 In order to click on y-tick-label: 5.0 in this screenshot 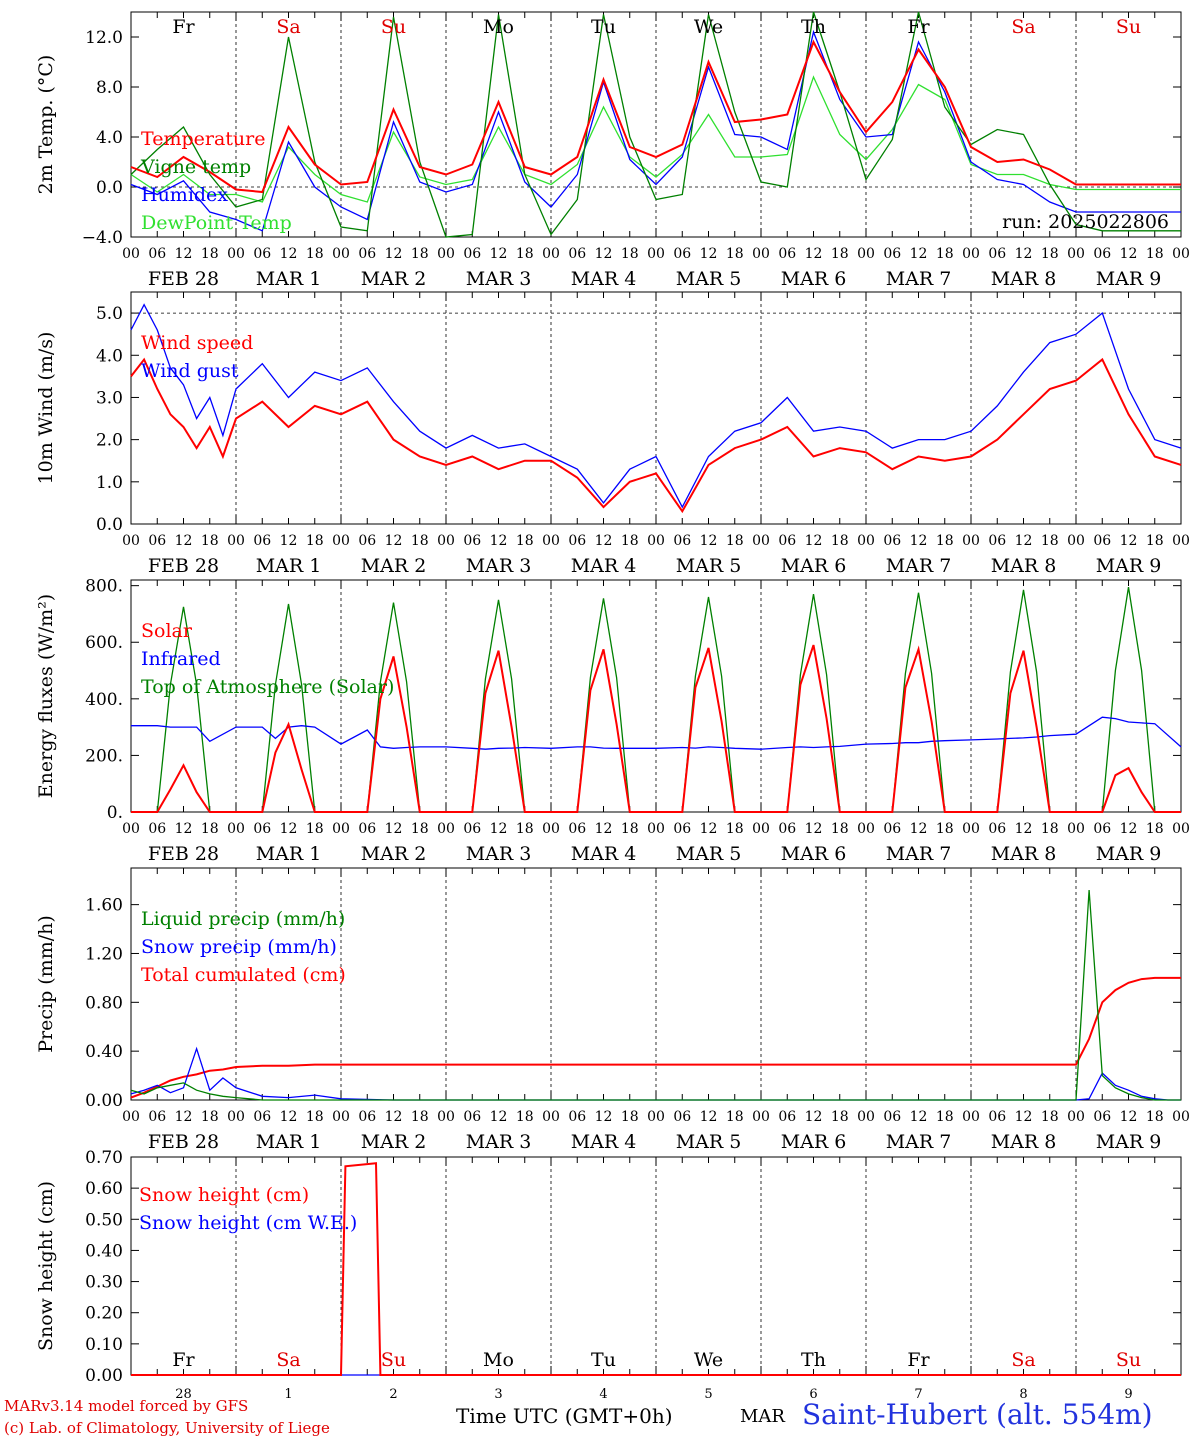, I will do `click(109, 314)`.